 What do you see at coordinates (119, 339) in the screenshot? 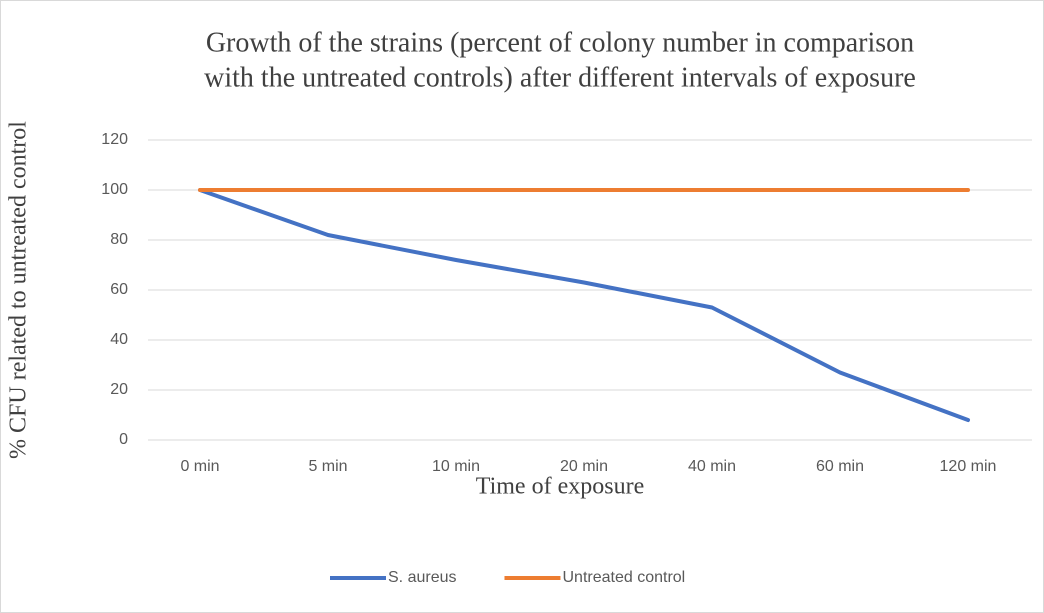
I see `y-tick-label: 40` at bounding box center [119, 339].